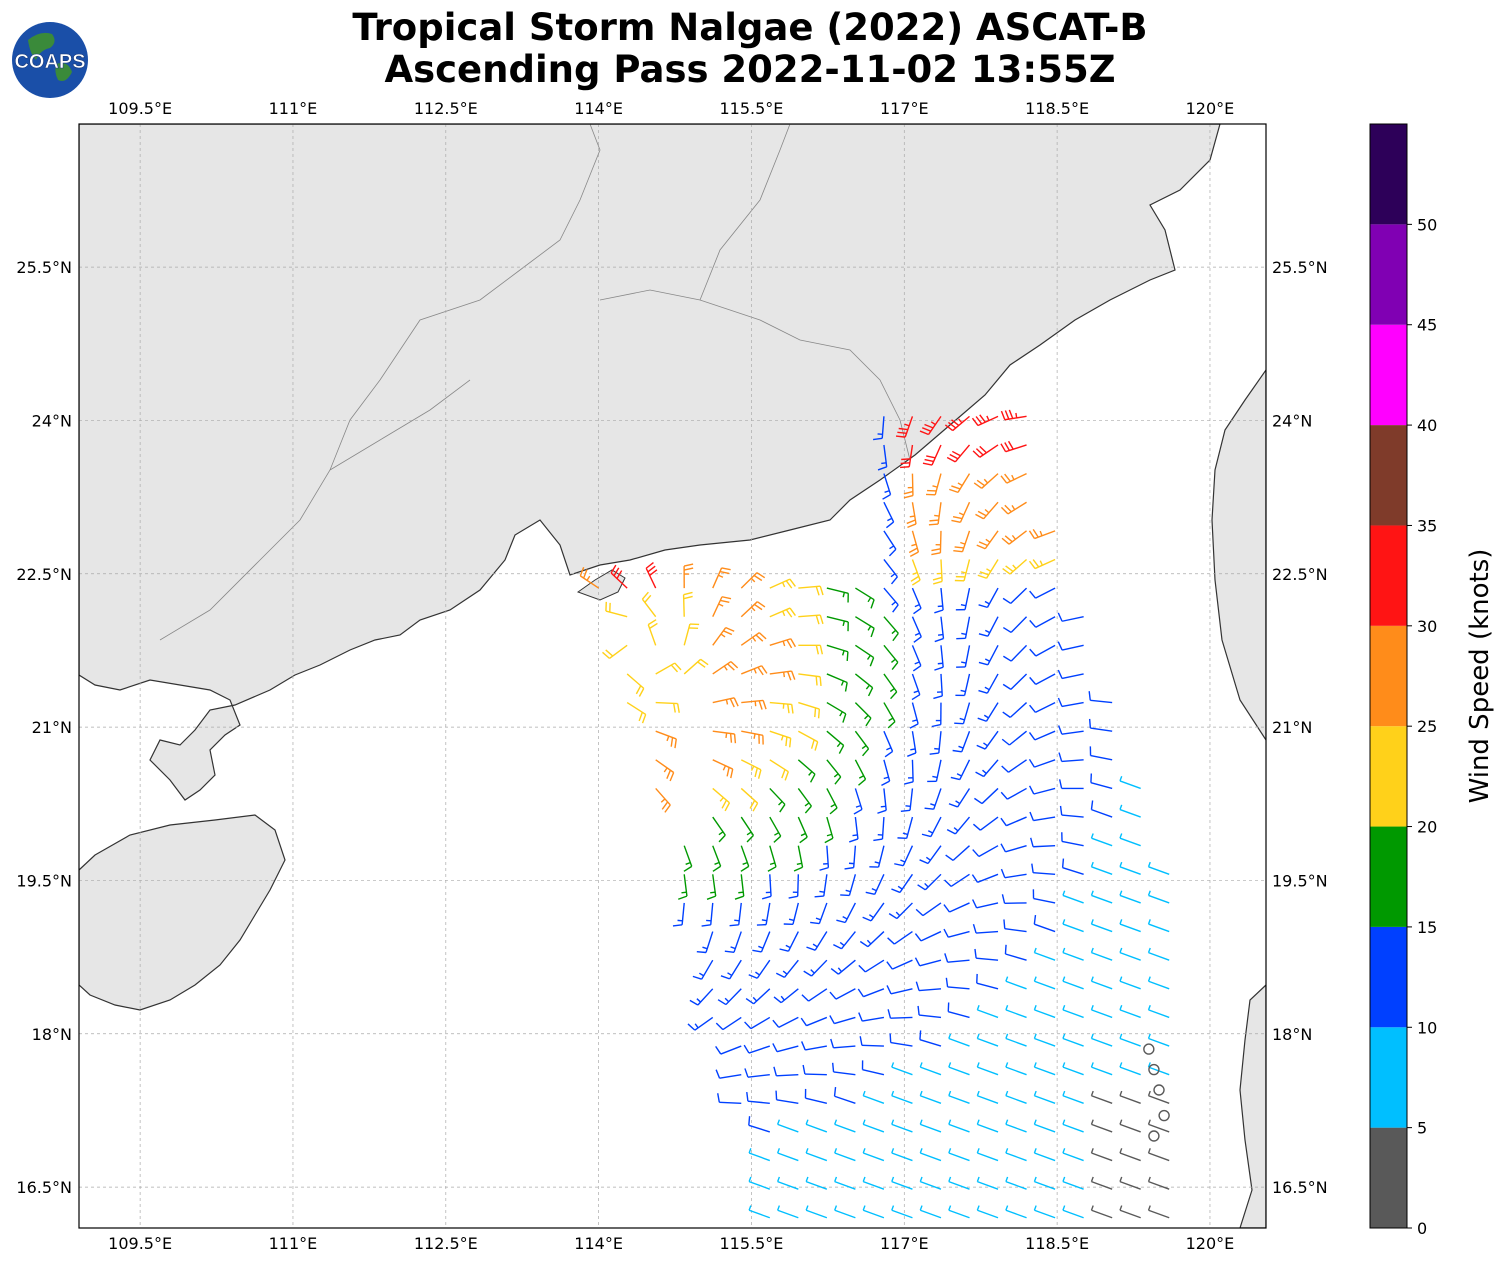 The image size is (1506, 1264). What do you see at coordinates (1252, 1106) in the screenshot?
I see `land-luzon` at bounding box center [1252, 1106].